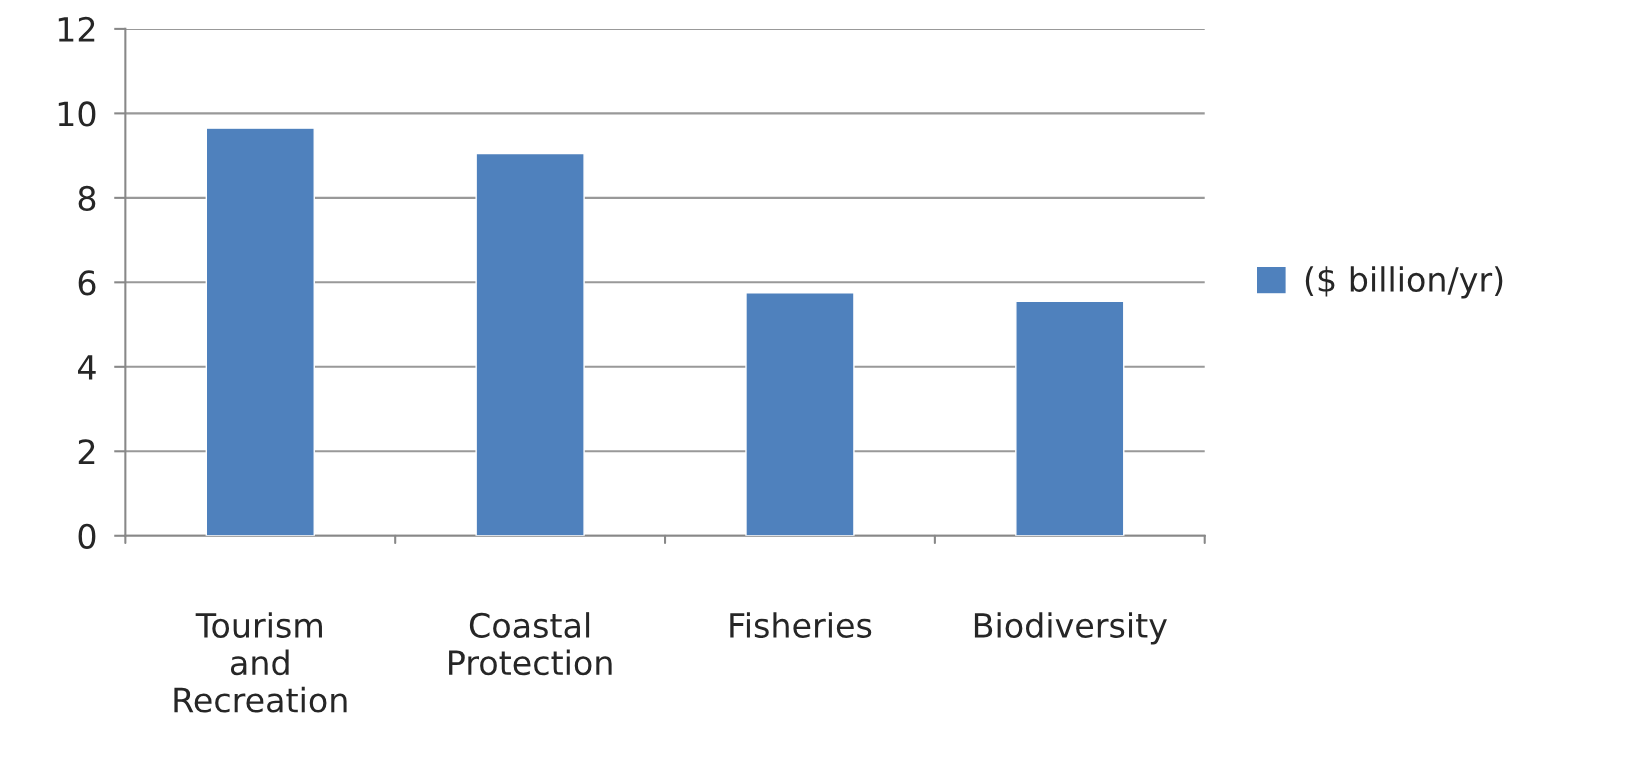  What do you see at coordinates (1404, 282) in the screenshot?
I see `legend-label: ($ billion/yr)` at bounding box center [1404, 282].